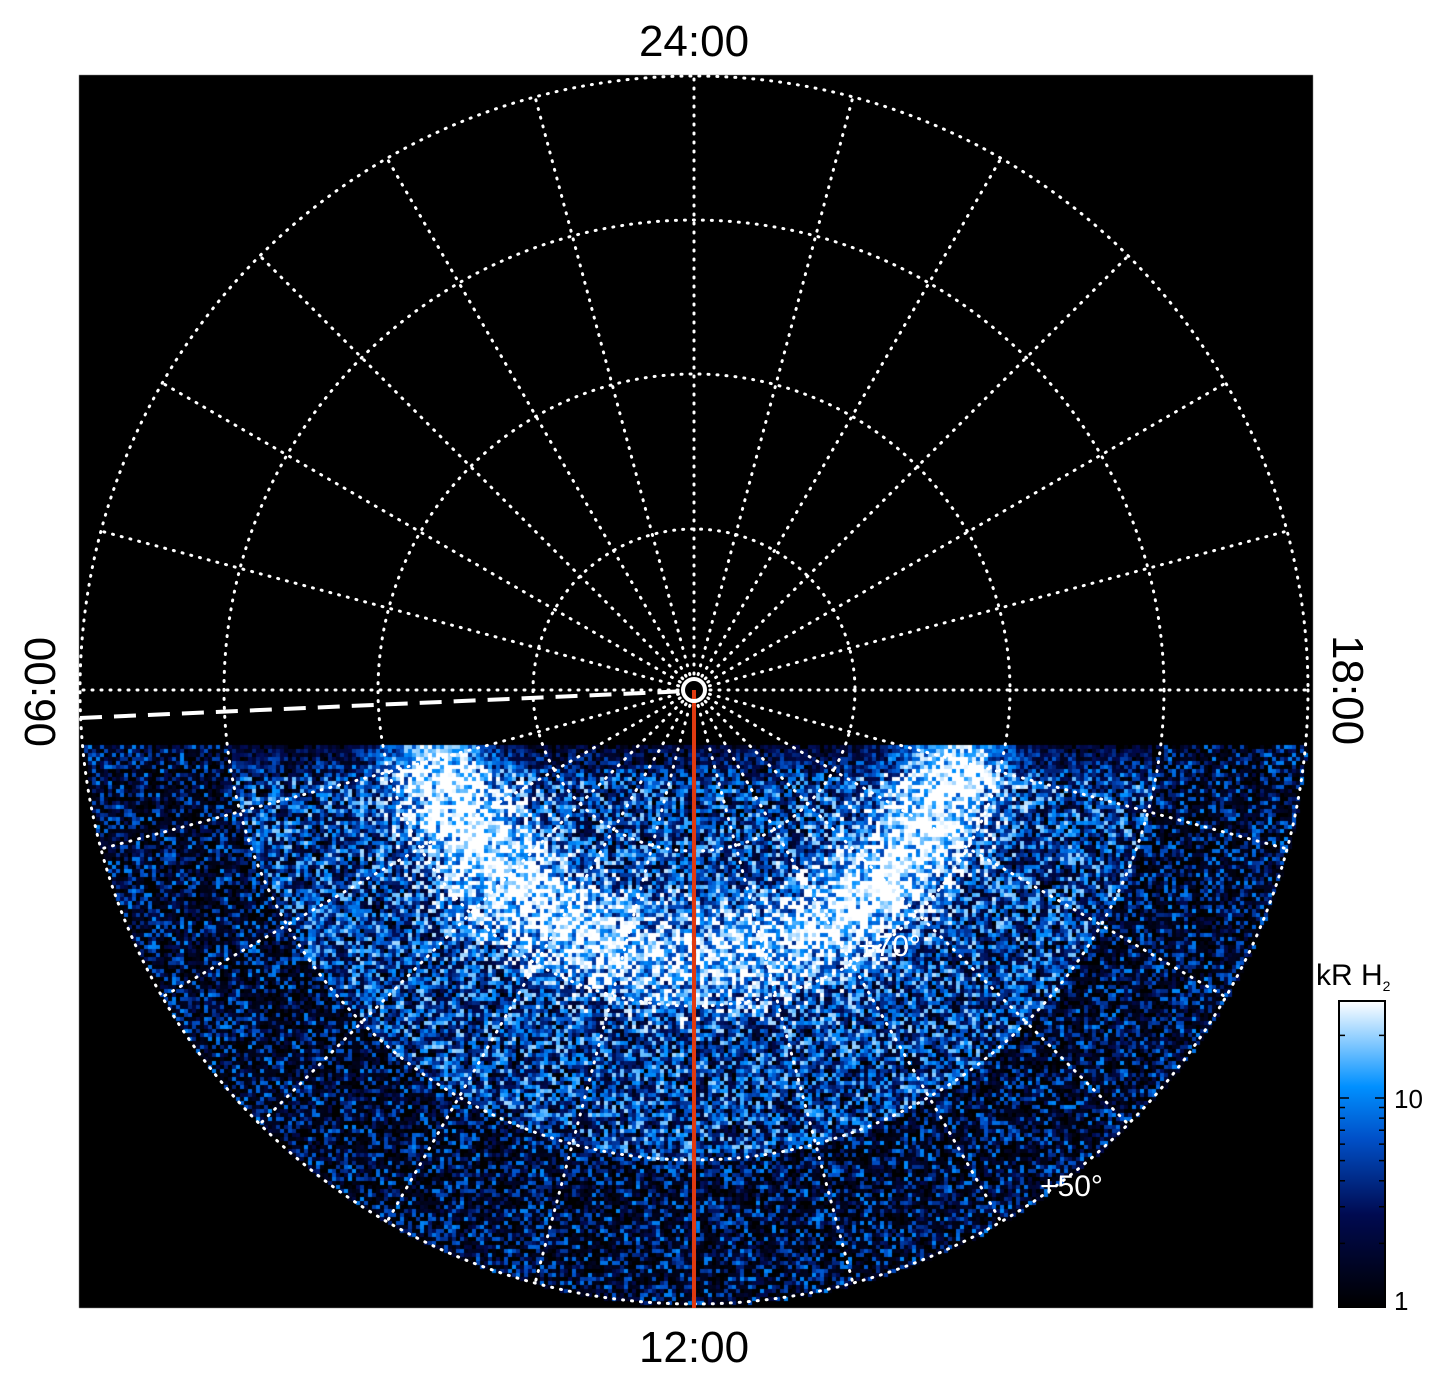 This screenshot has width=1447, height=1384. Describe the element at coordinates (1353, 976) in the screenshot. I see `colorbar-label: kR H2` at that location.